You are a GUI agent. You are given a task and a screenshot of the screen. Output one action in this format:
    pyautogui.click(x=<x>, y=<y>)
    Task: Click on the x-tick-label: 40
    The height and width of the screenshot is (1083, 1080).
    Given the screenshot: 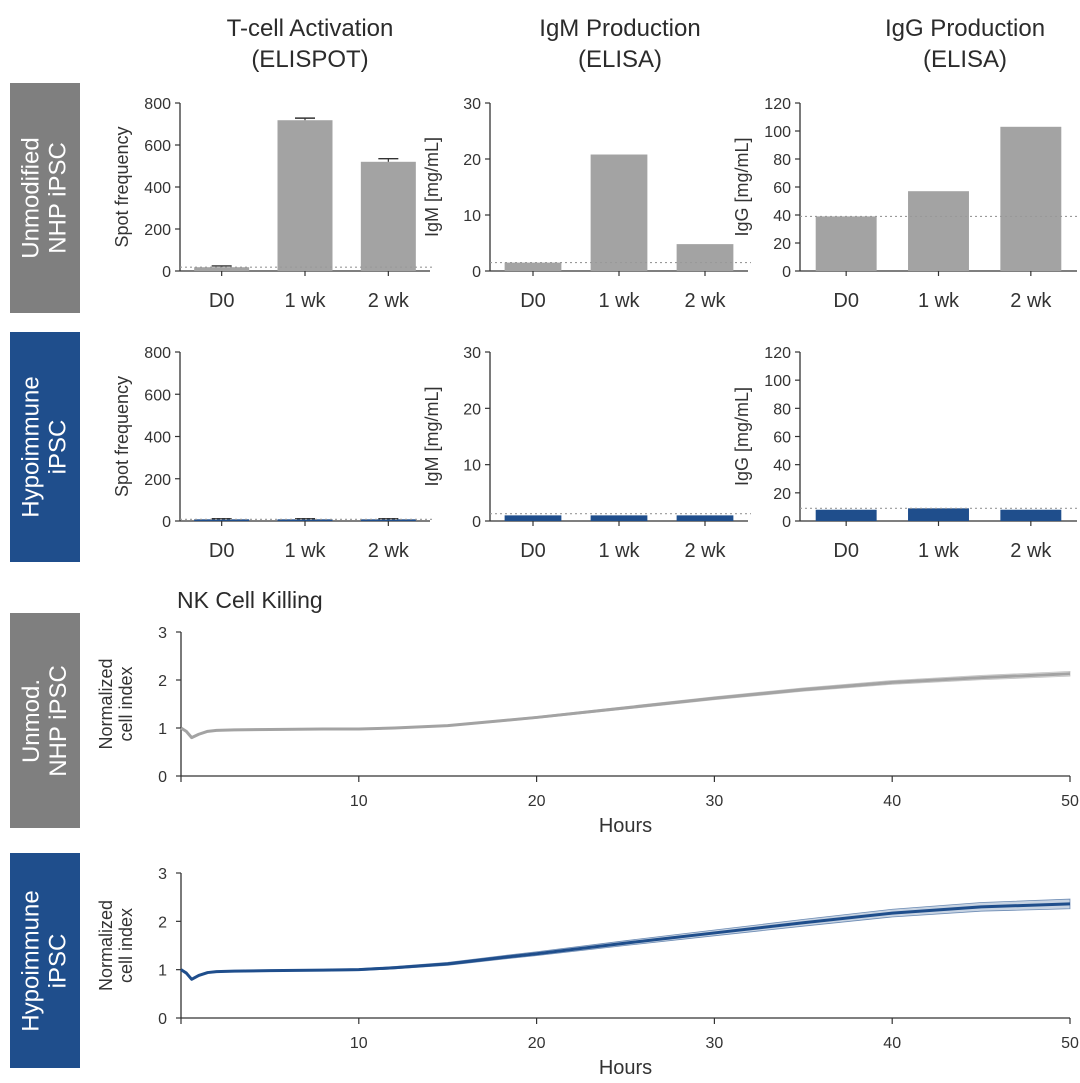 What is the action you would take?
    pyautogui.click(x=892, y=1043)
    